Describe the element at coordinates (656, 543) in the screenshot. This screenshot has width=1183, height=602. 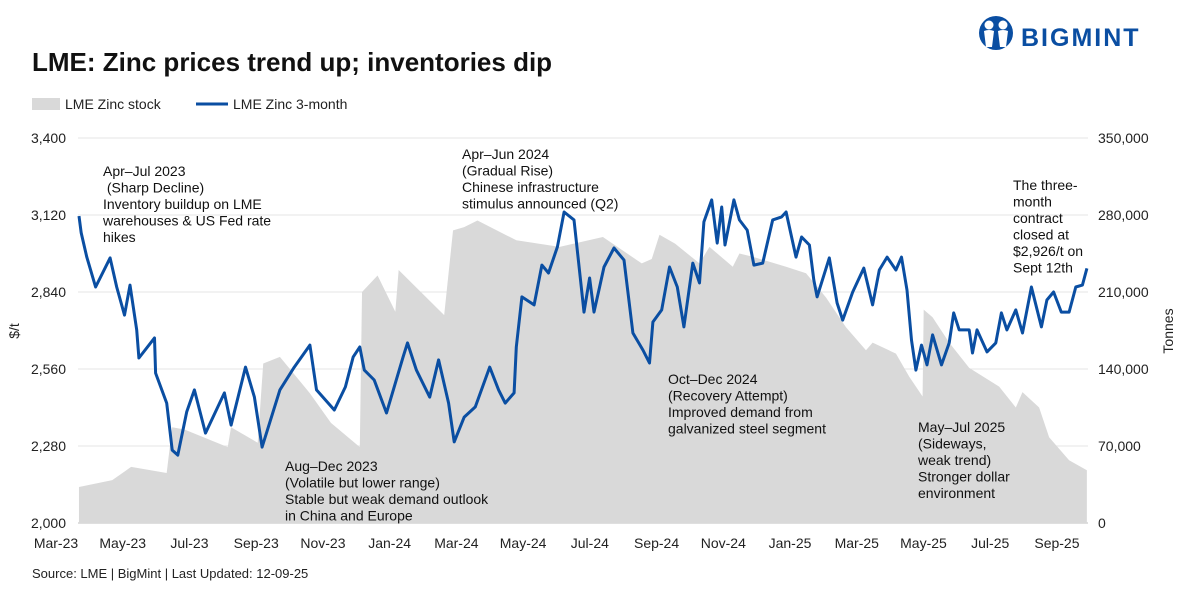
I see `x-tick-label: Sep-24` at that location.